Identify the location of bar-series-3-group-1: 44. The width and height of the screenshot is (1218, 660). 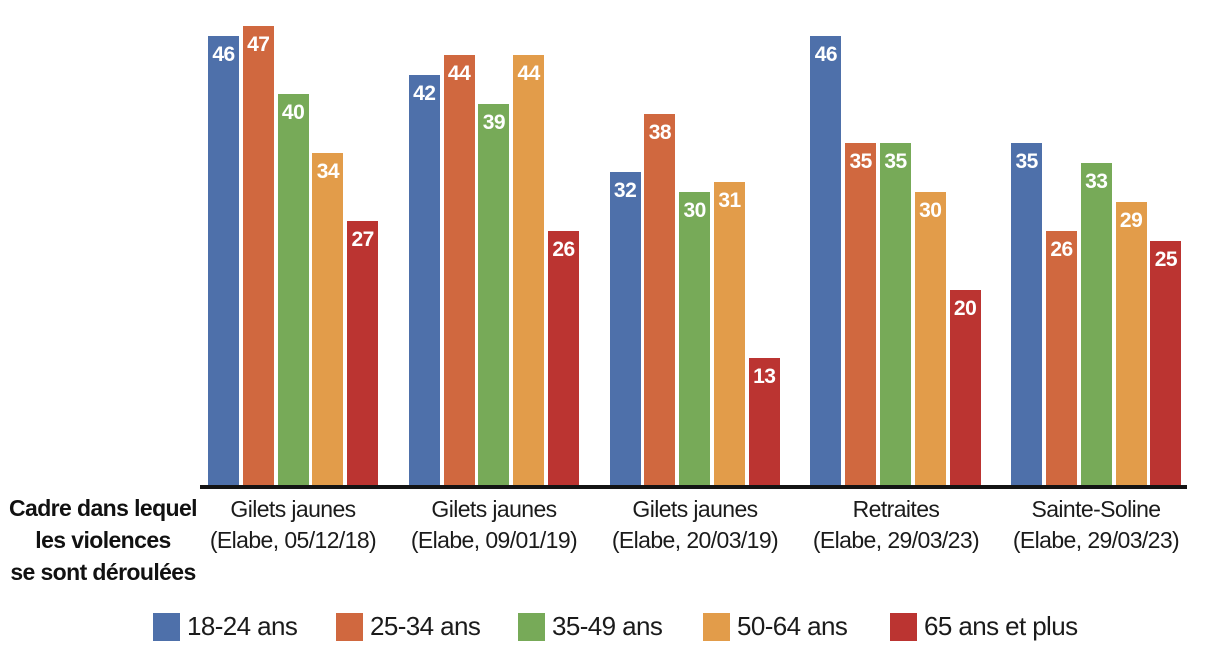
(529, 270).